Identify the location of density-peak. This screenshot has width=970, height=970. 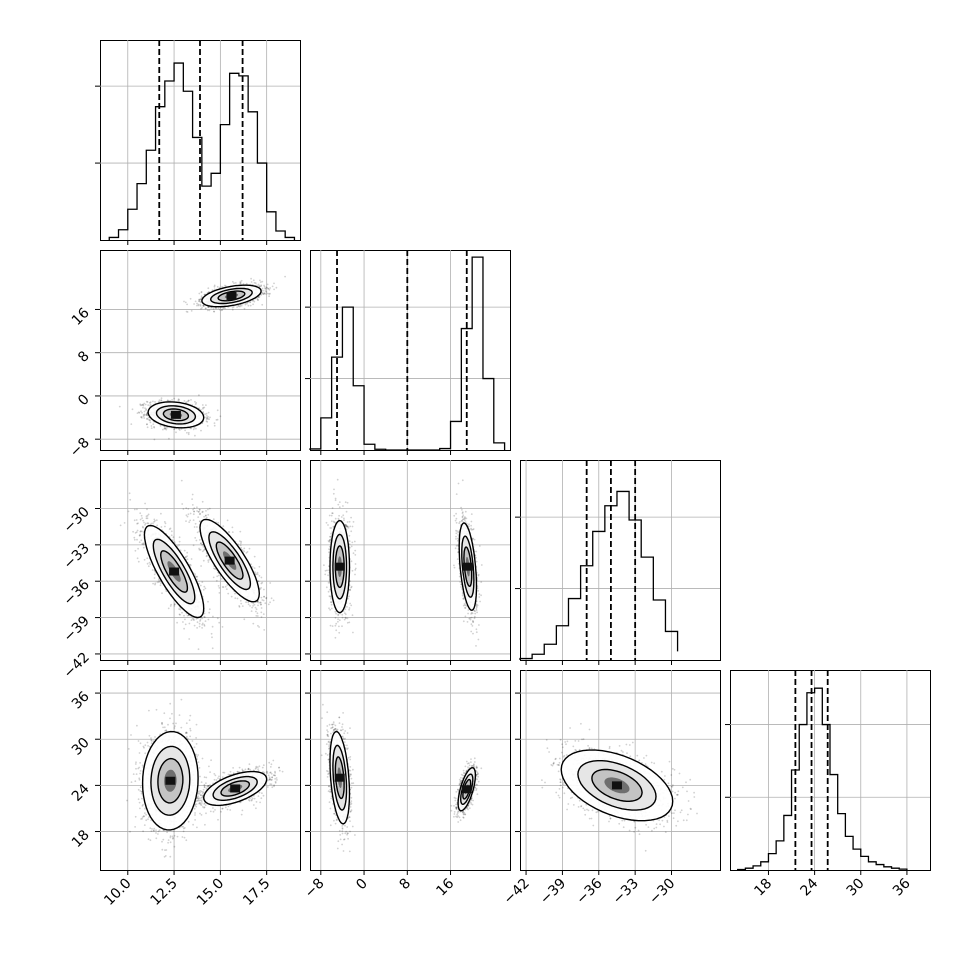
(231, 295).